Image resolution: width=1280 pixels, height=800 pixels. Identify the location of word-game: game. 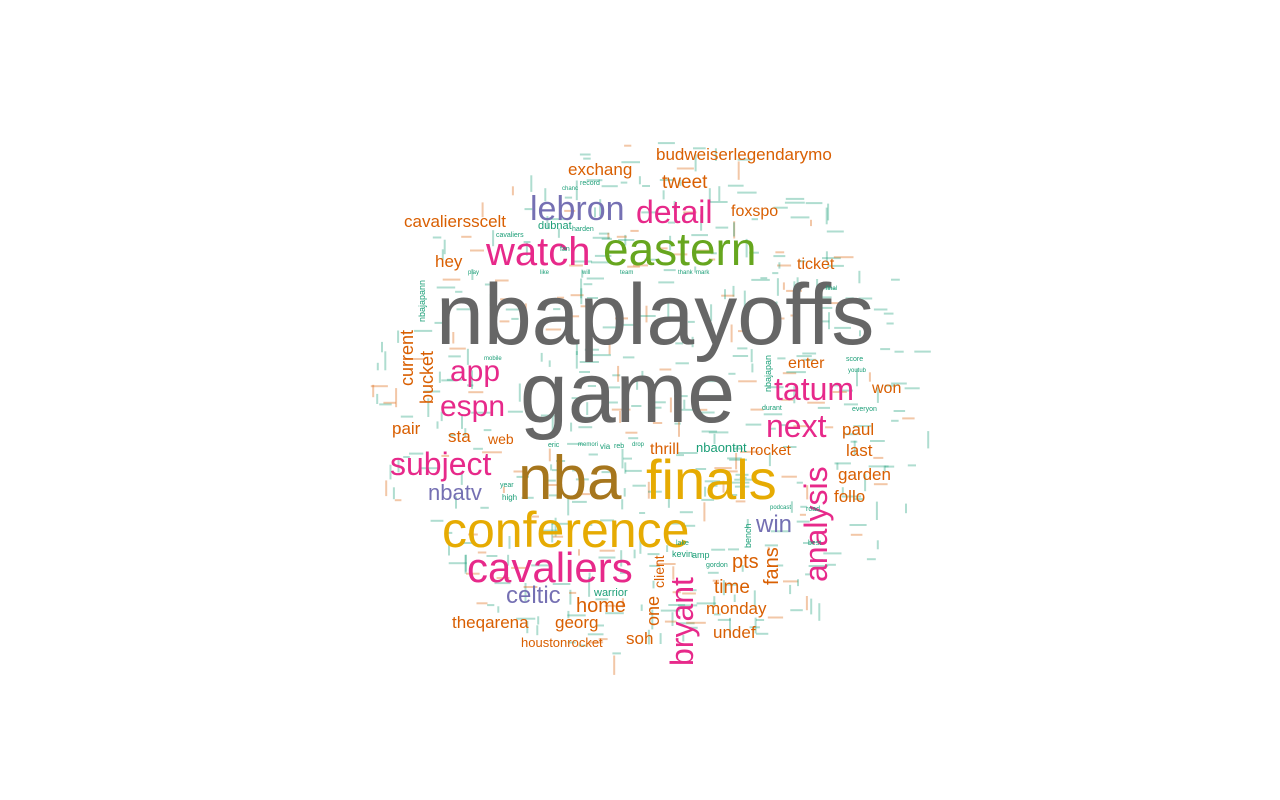
(628, 393).